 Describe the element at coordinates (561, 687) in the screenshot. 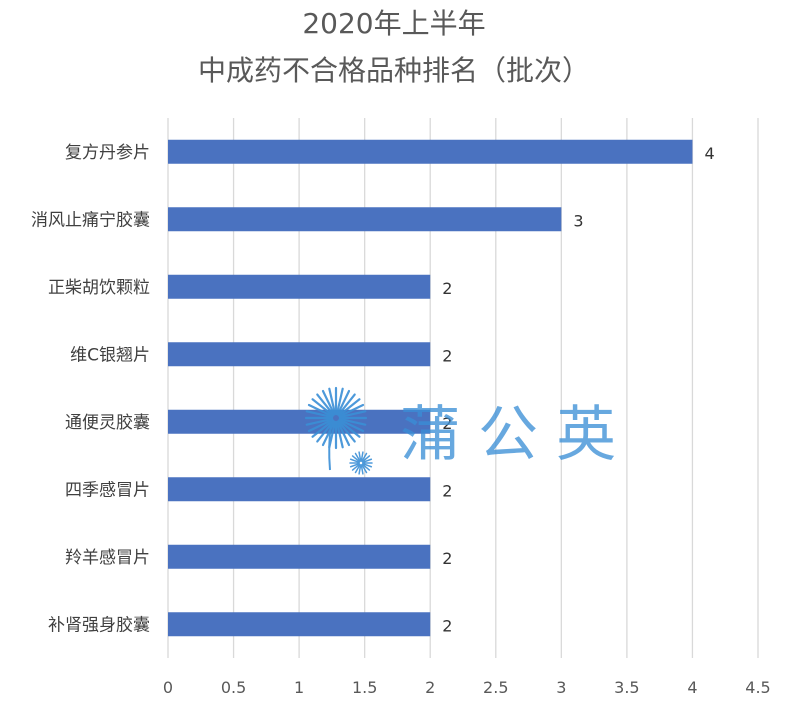

I see `x-tick-label: 3` at that location.